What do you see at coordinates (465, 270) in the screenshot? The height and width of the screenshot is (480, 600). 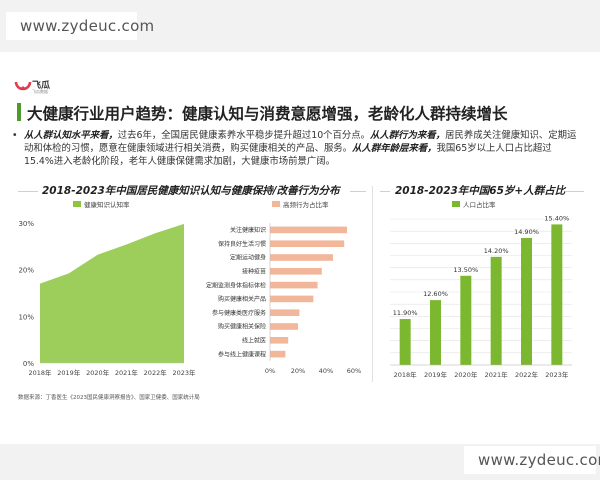 I see `age-bar-value-label: 13.50%` at bounding box center [465, 270].